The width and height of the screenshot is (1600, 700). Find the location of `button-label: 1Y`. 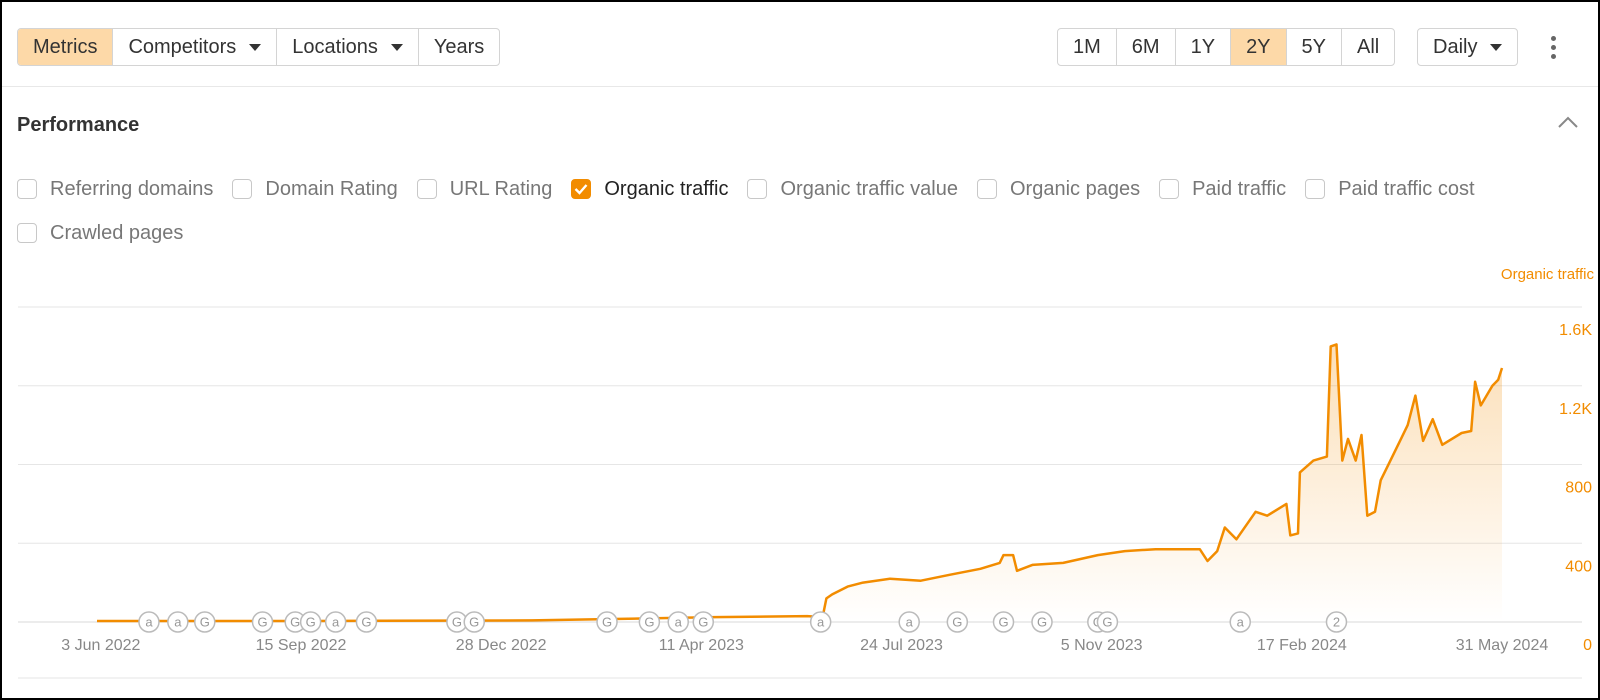

button-label: 1Y is located at coordinates (1203, 46).